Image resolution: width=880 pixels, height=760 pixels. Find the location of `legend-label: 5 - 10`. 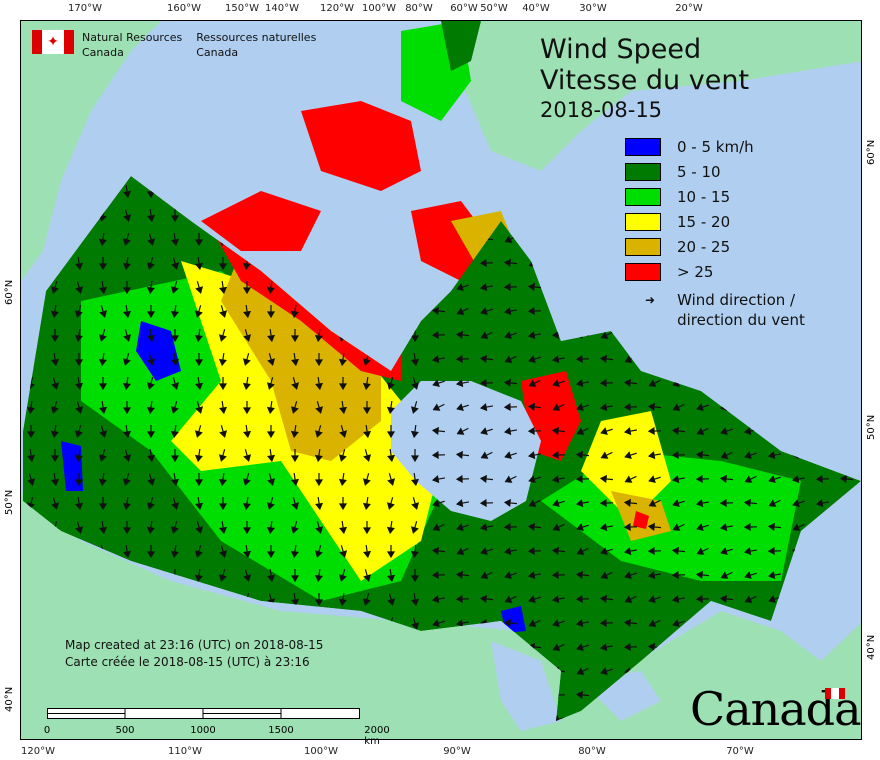

legend-label: 5 - 10 is located at coordinates (699, 171).